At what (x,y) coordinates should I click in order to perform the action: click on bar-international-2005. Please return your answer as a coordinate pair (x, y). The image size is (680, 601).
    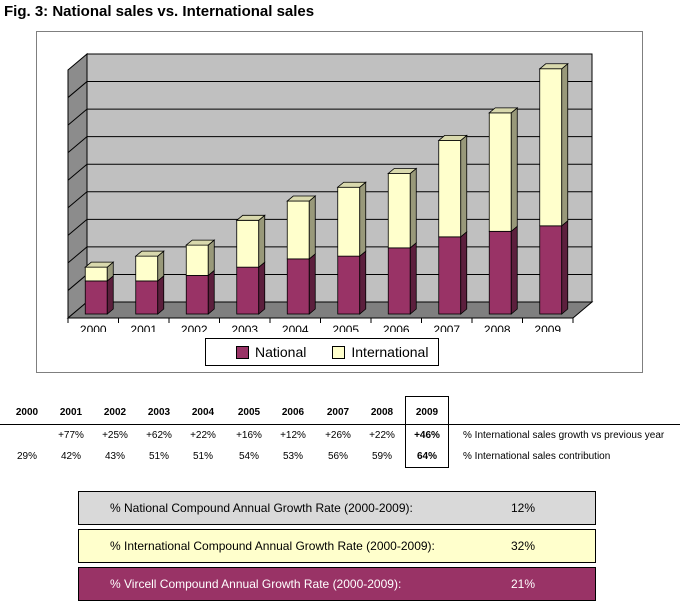
    Looking at the image, I should click on (349, 221).